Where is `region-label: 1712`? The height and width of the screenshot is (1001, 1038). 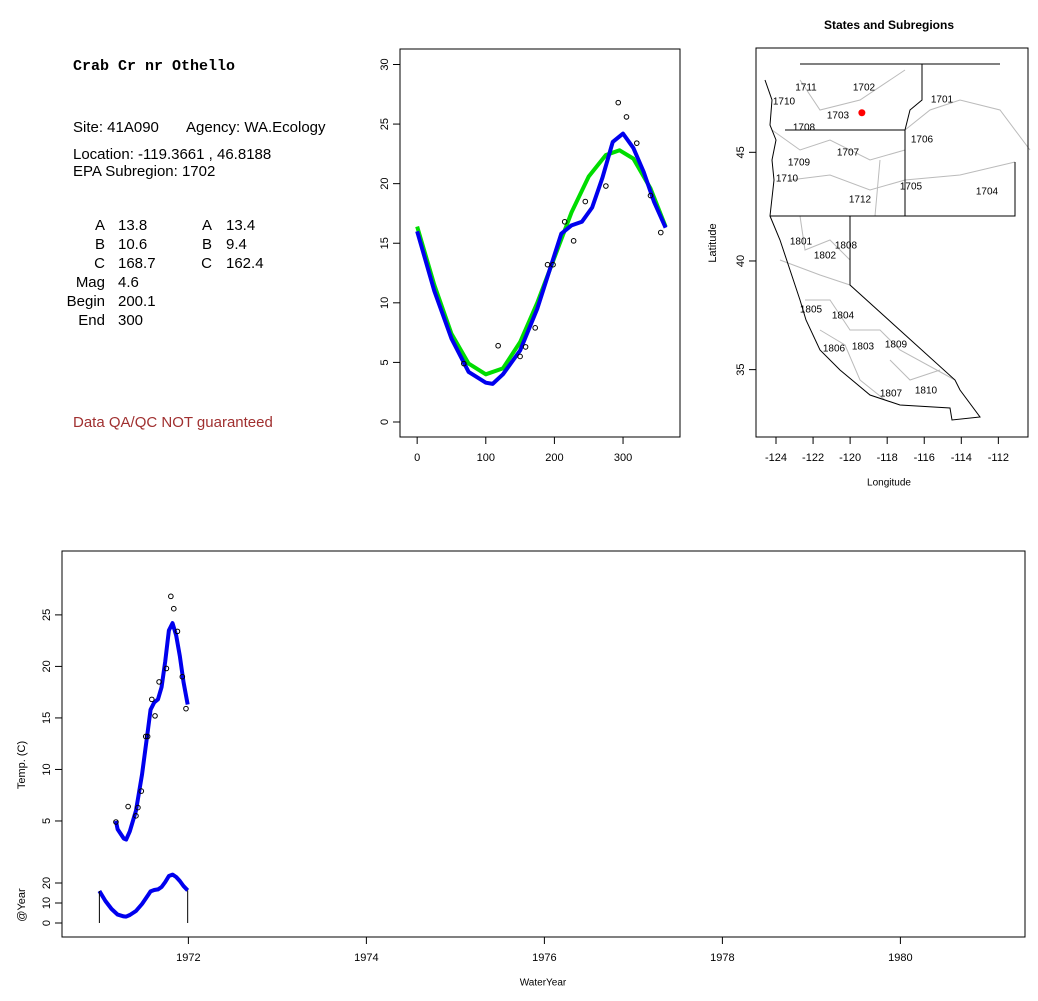 region-label: 1712 is located at coordinates (860, 200).